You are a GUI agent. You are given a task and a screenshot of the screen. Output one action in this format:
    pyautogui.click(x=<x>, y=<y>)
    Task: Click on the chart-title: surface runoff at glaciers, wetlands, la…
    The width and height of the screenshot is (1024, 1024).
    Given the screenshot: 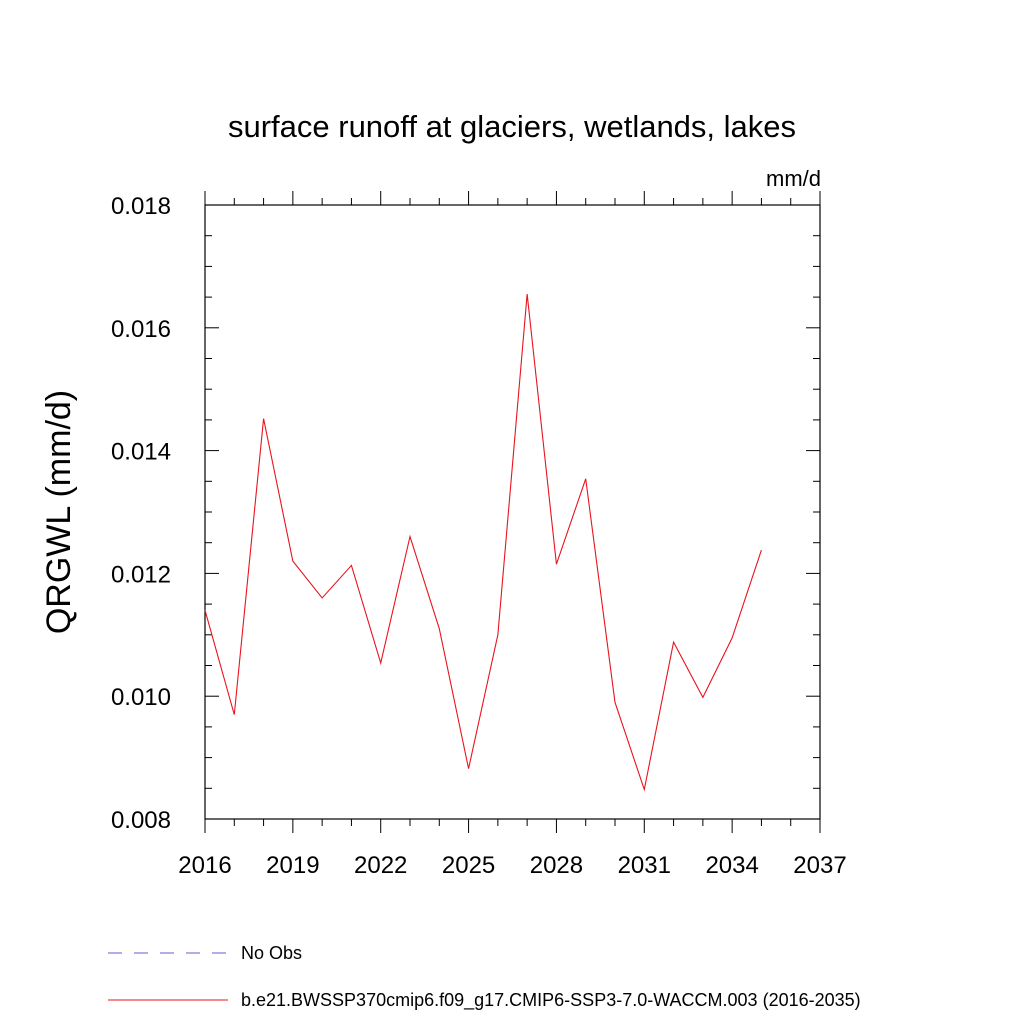 What is the action you would take?
    pyautogui.click(x=512, y=126)
    